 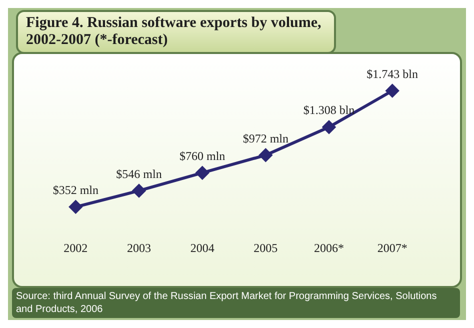 What do you see at coordinates (202, 247) in the screenshot?
I see `x-tick-label: 2004` at bounding box center [202, 247].